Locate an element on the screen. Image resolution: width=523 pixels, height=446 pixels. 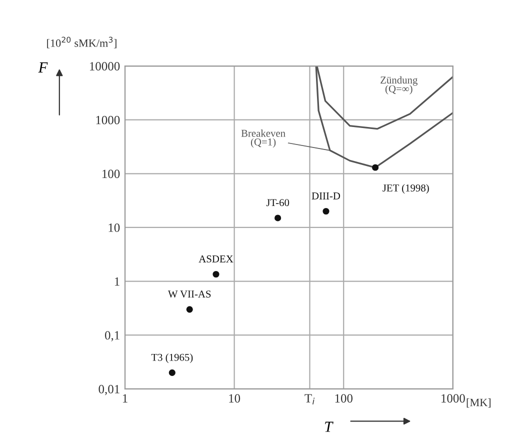
series-label: W VII-AS is located at coordinates (189, 294).